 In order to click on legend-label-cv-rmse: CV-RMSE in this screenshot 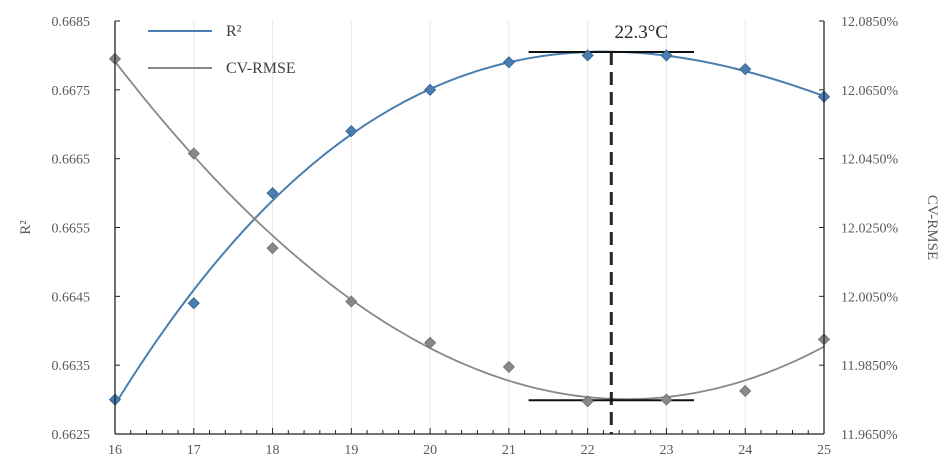, I will do `click(261, 68)`.